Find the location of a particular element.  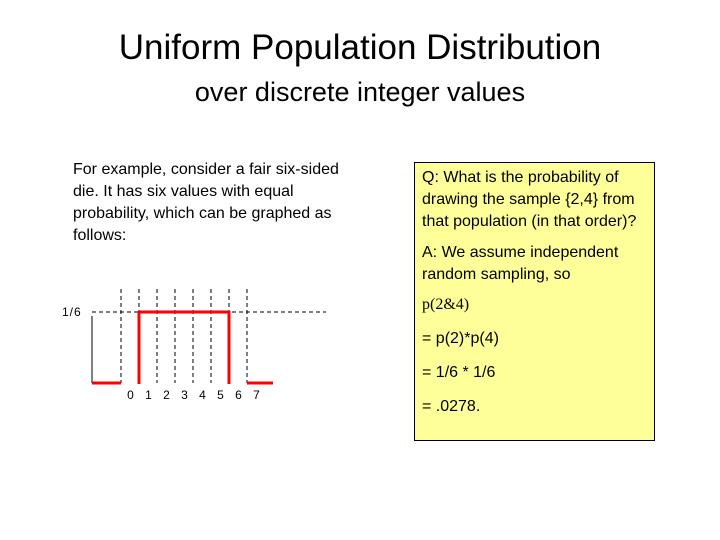

x-tick-label-7: 7 is located at coordinates (257, 395).